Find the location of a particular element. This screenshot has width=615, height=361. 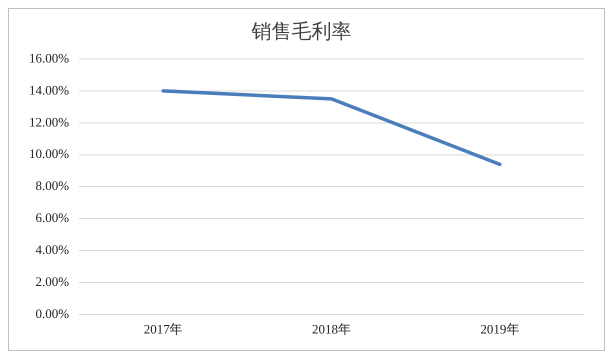

y-tick-label: 2.00% is located at coordinates (52, 281).